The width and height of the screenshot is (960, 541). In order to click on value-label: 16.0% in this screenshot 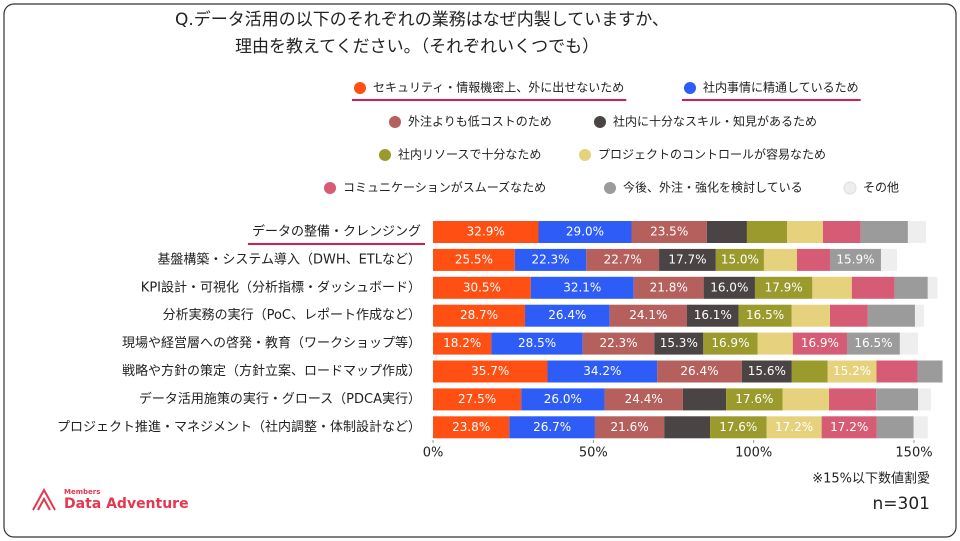, I will do `click(729, 287)`.